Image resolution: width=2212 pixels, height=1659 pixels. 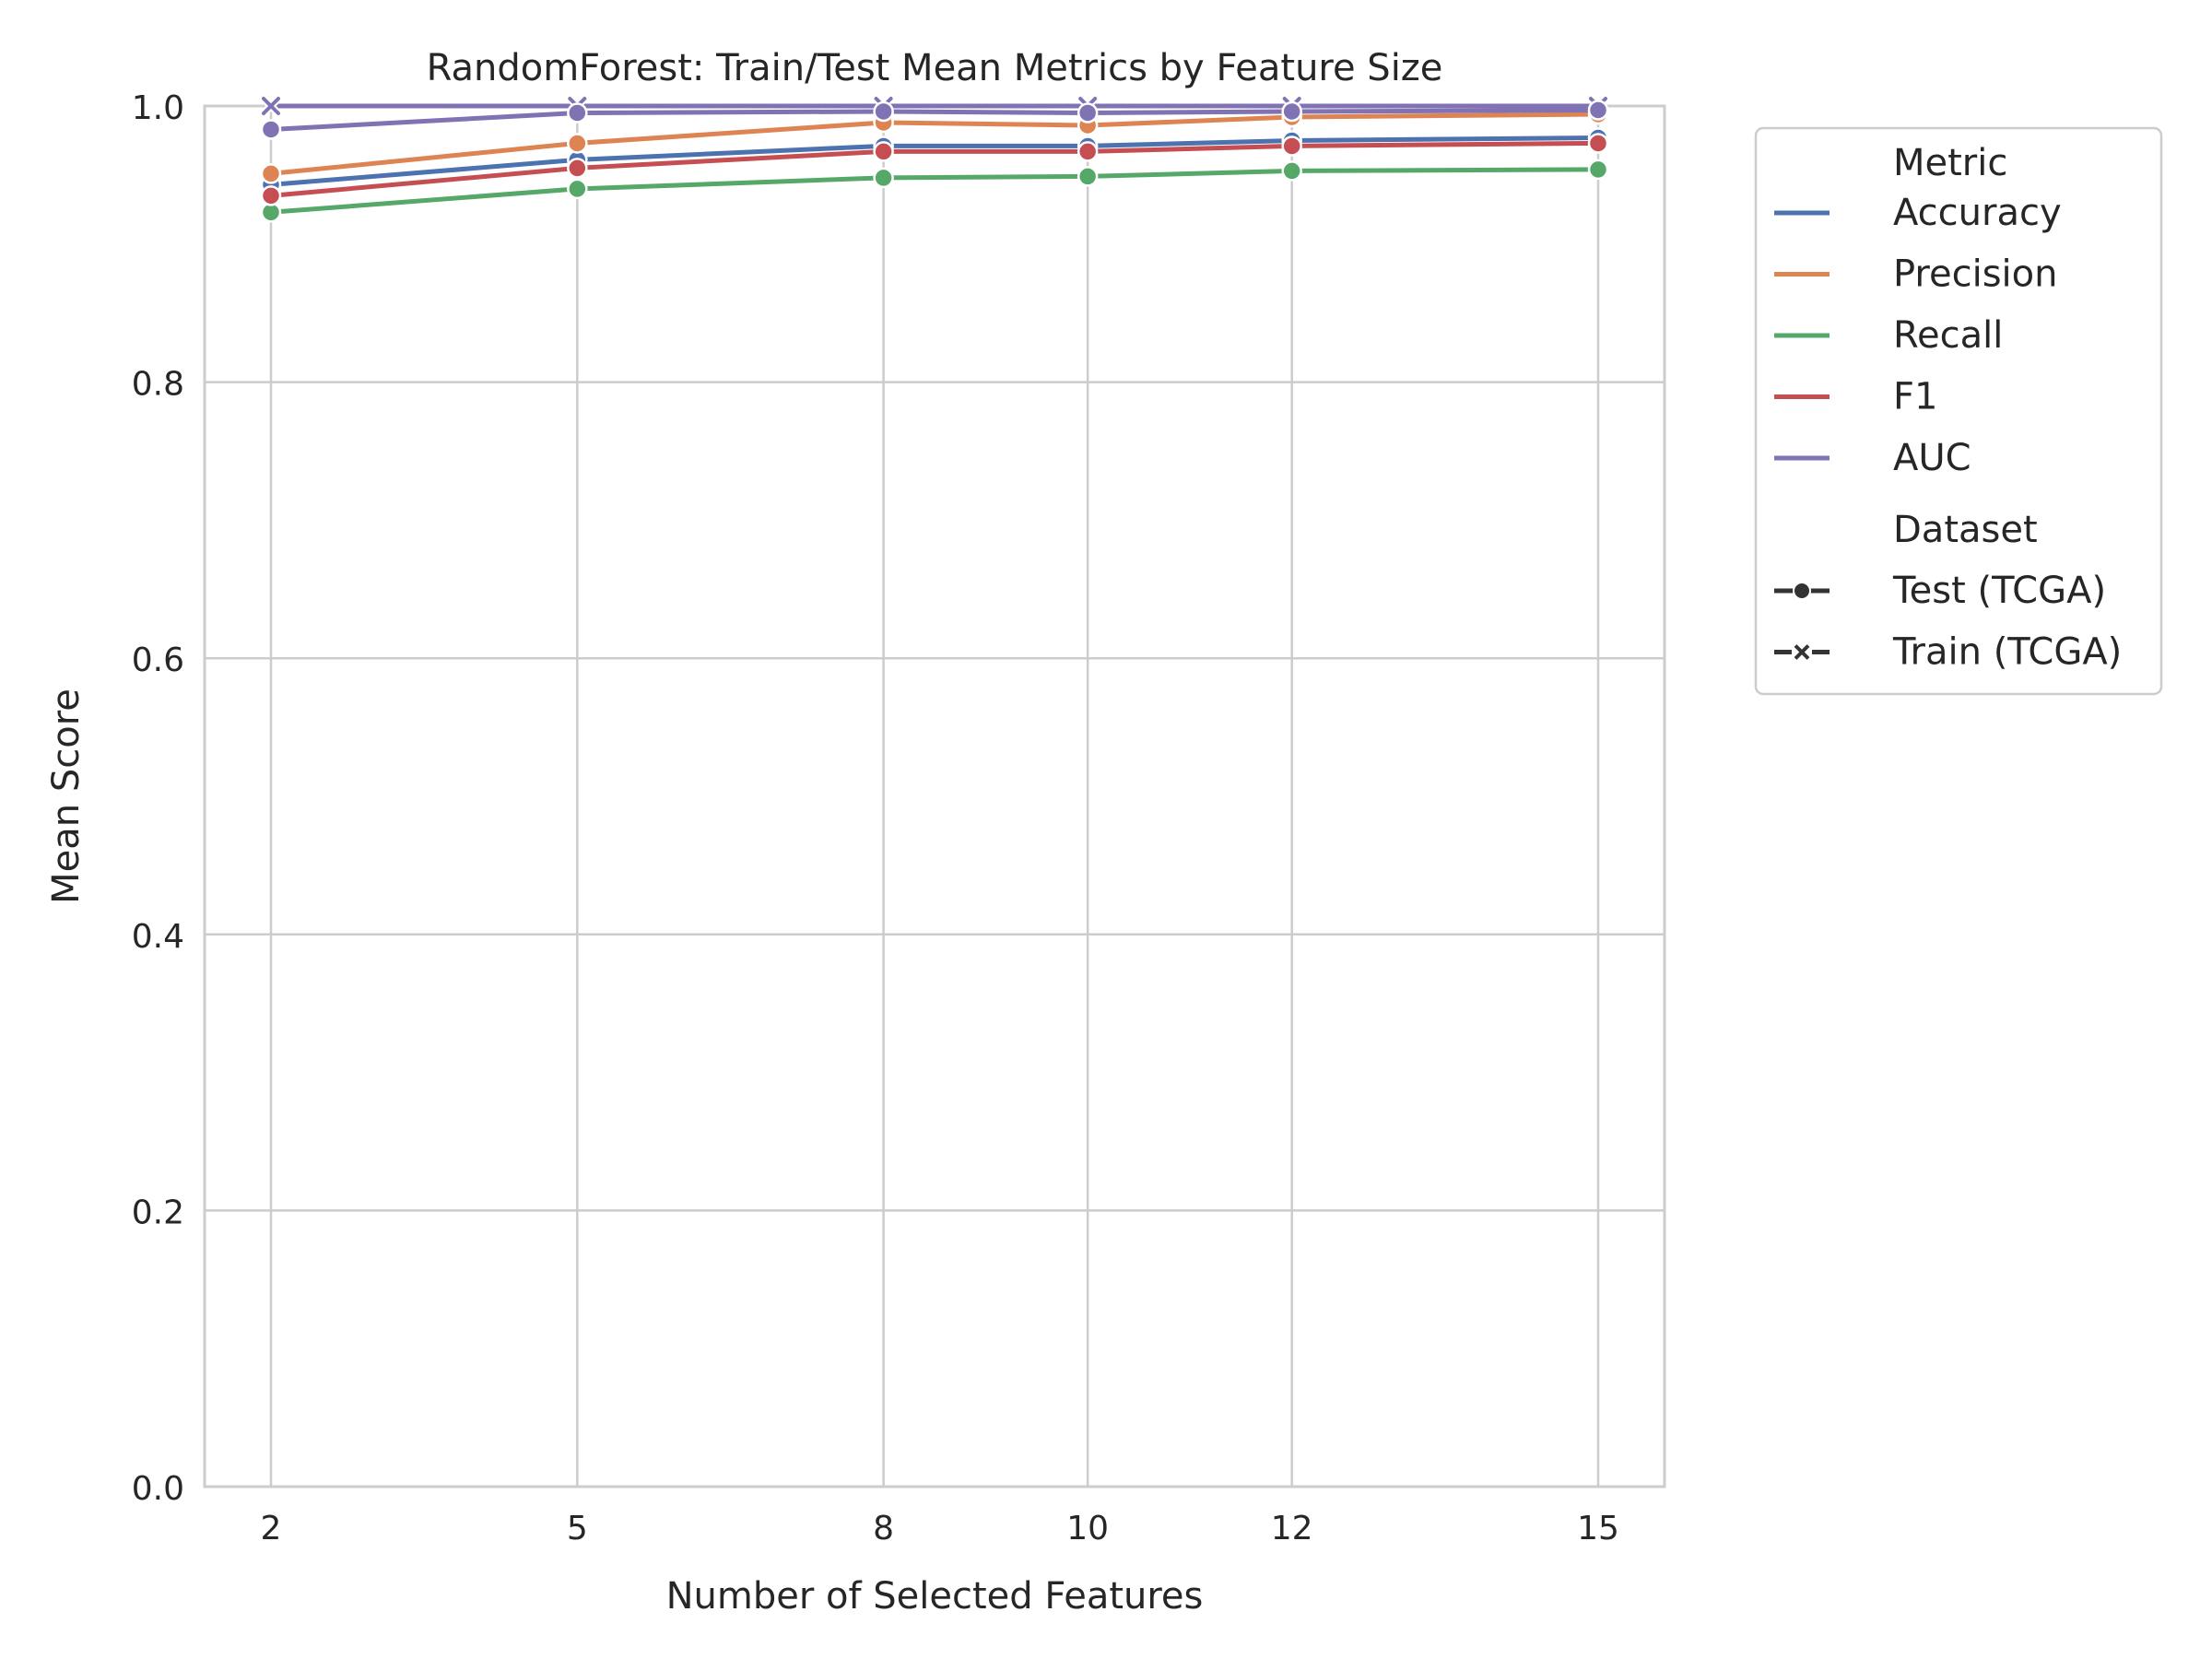 What do you see at coordinates (1965, 530) in the screenshot?
I see `legend-title-dataset: Dataset` at bounding box center [1965, 530].